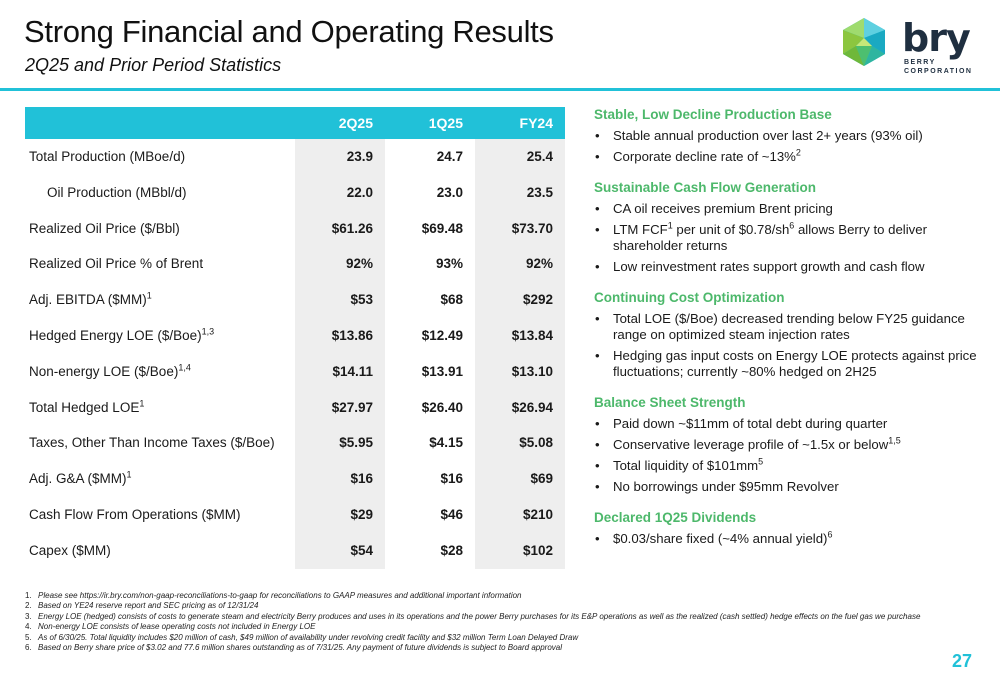 This screenshot has width=1000, height=685. Describe the element at coordinates (115, 335) in the screenshot. I see `row-label-text: Hedged Energy LOE ($/Boe)` at that location.